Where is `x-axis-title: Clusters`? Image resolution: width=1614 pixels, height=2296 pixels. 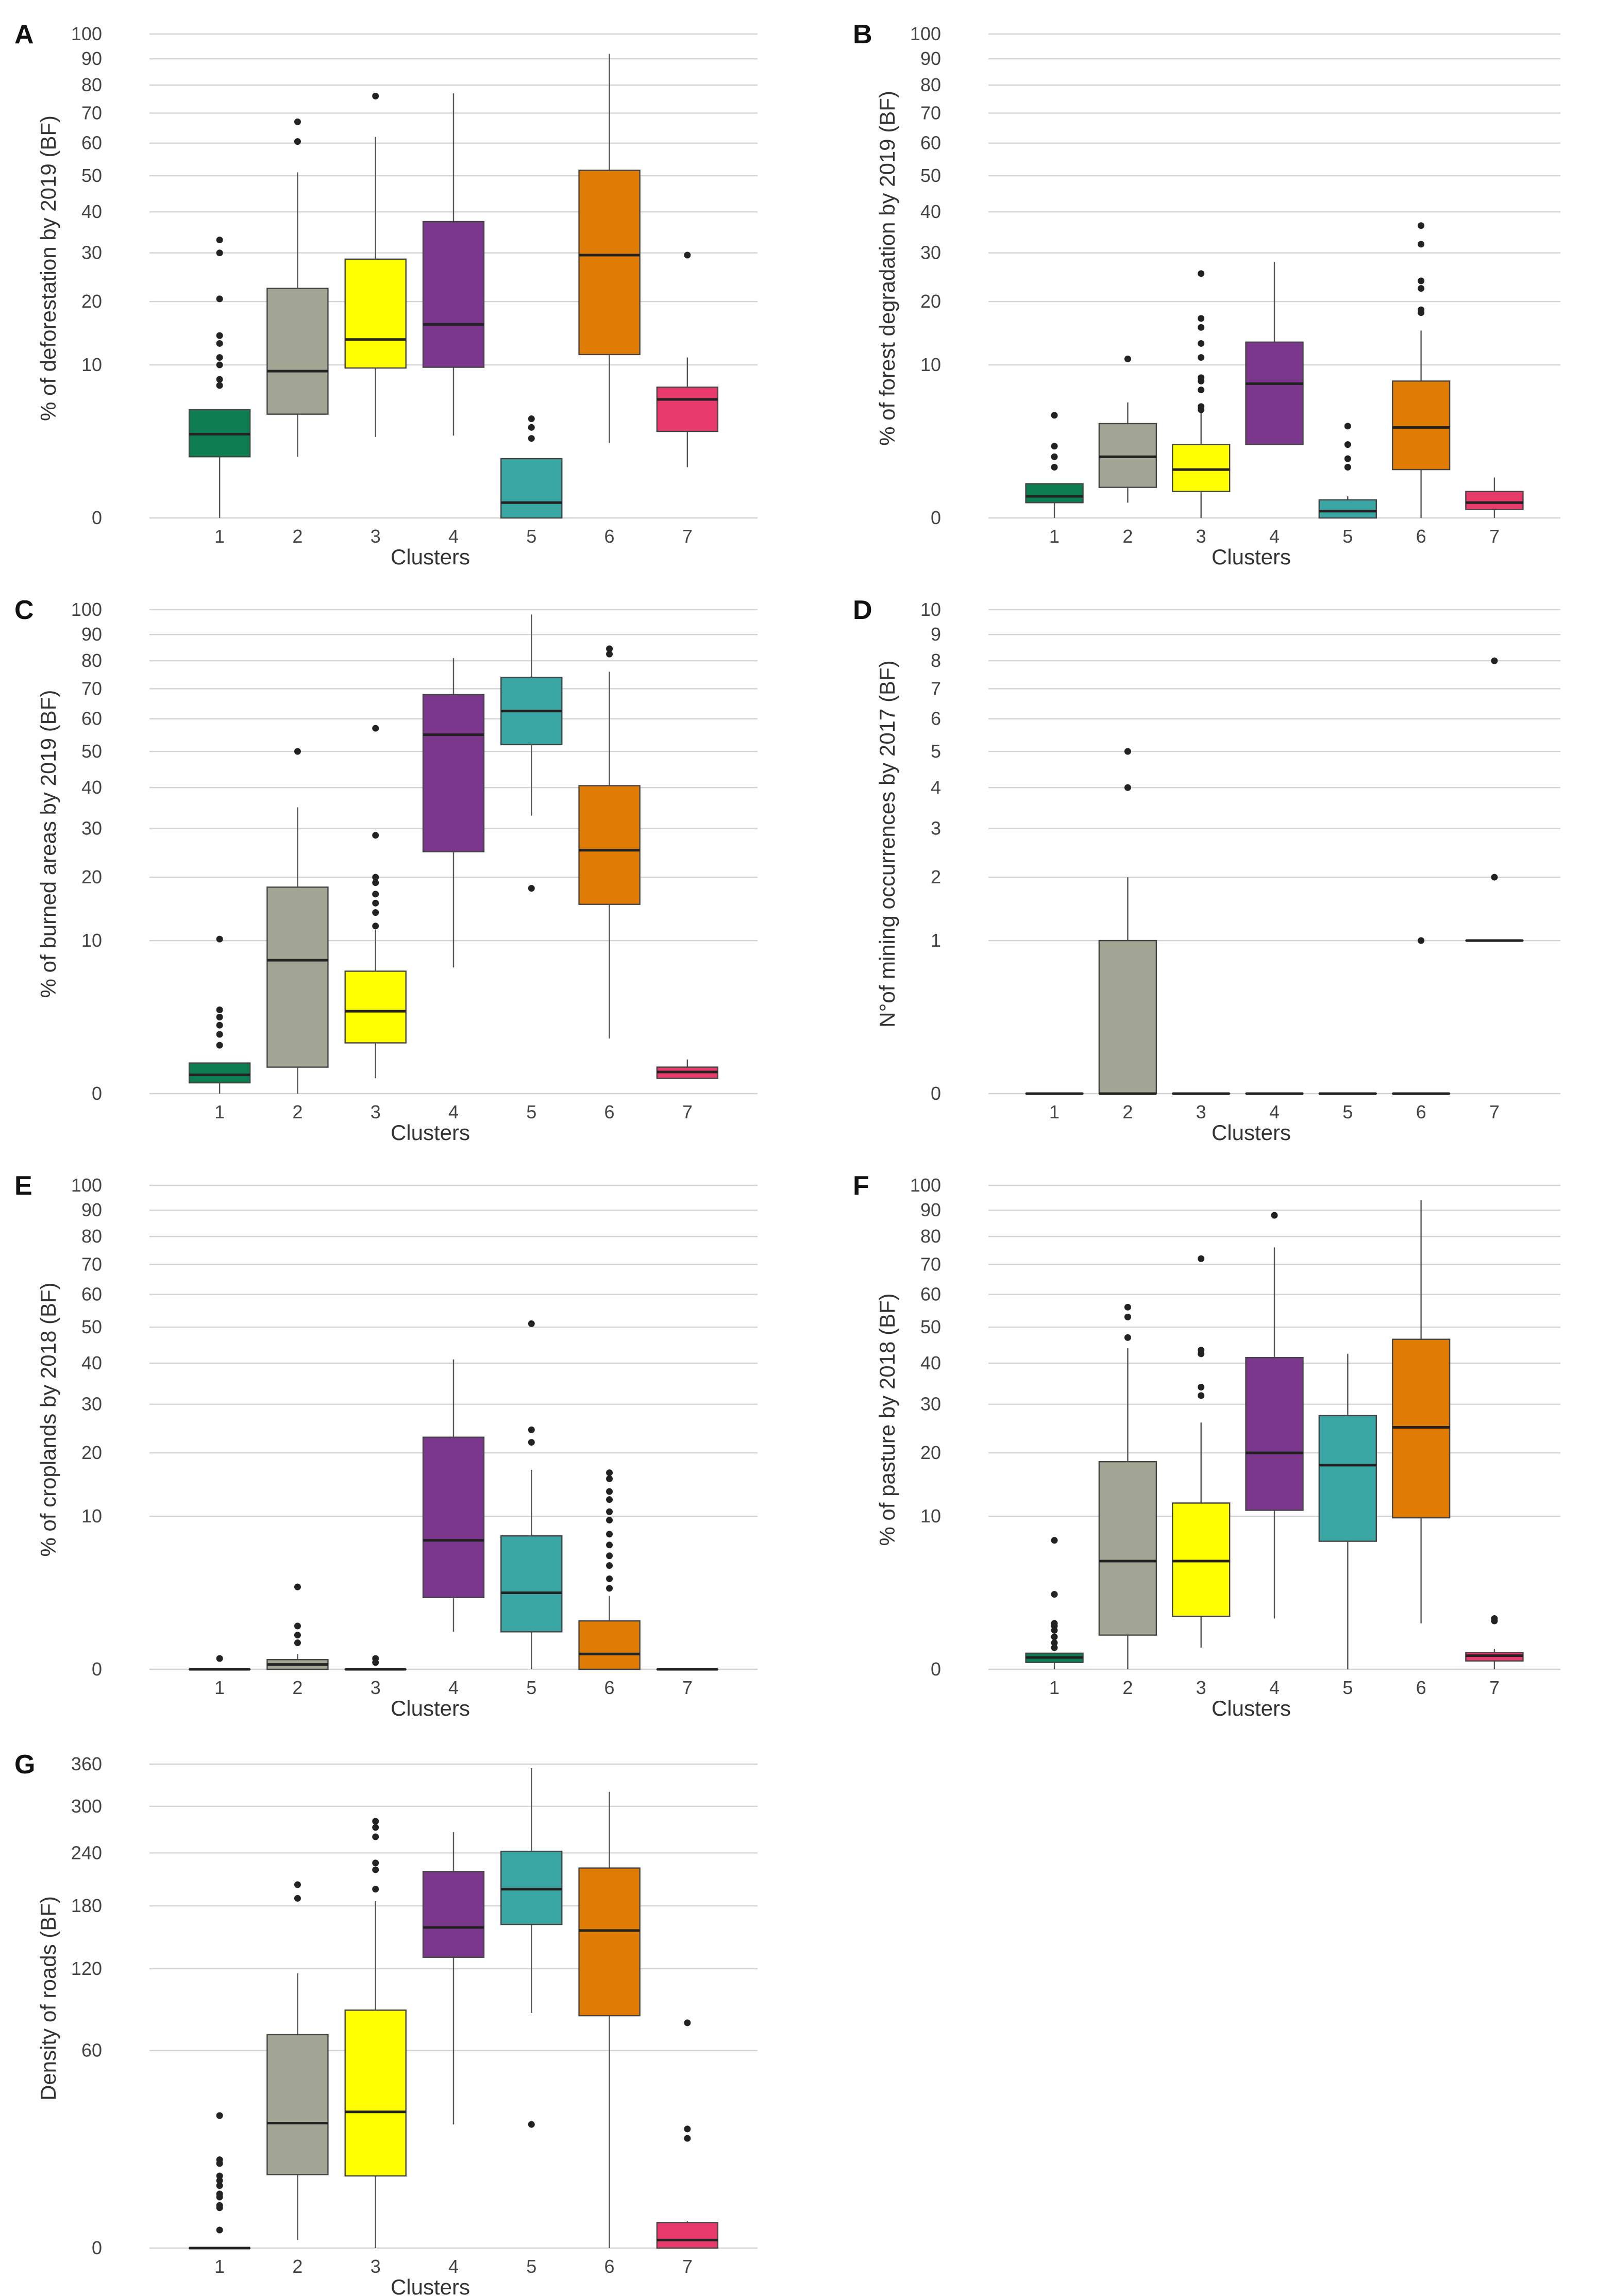 x-axis-title: Clusters is located at coordinates (430, 557).